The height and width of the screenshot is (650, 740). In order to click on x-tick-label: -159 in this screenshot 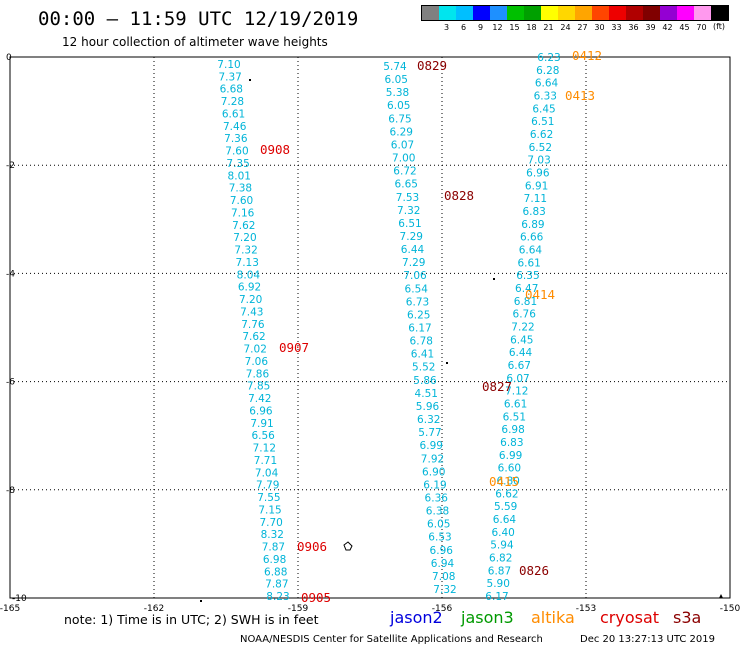, I will do `click(298, 609)`.